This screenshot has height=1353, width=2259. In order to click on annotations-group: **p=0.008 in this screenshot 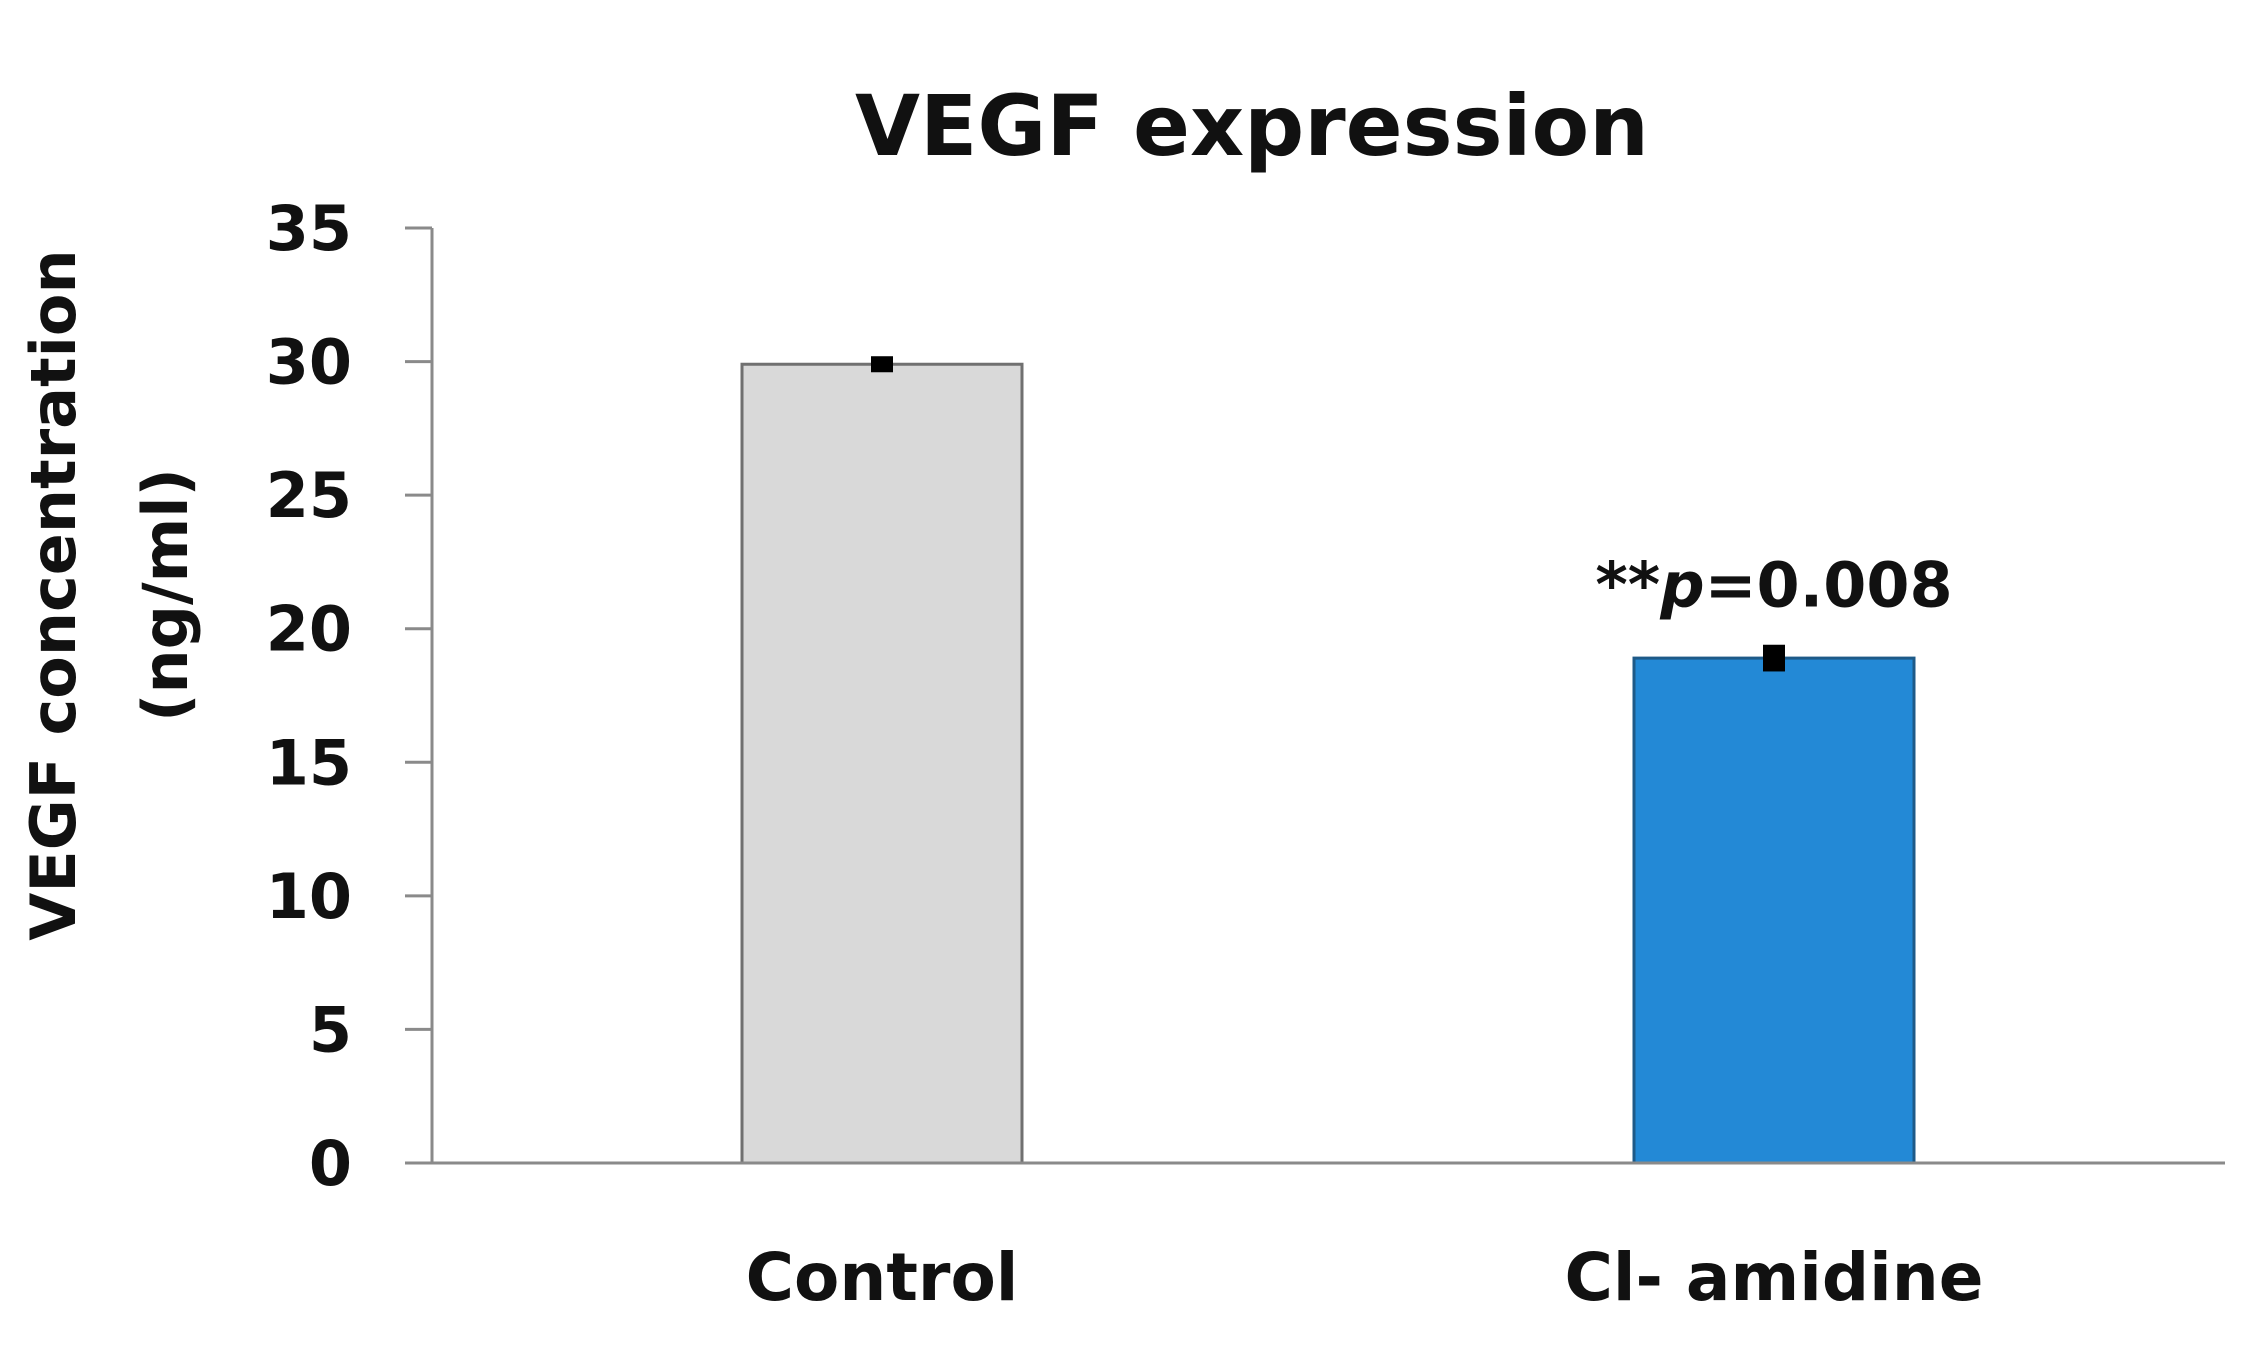, I will do `click(1773, 585)`.